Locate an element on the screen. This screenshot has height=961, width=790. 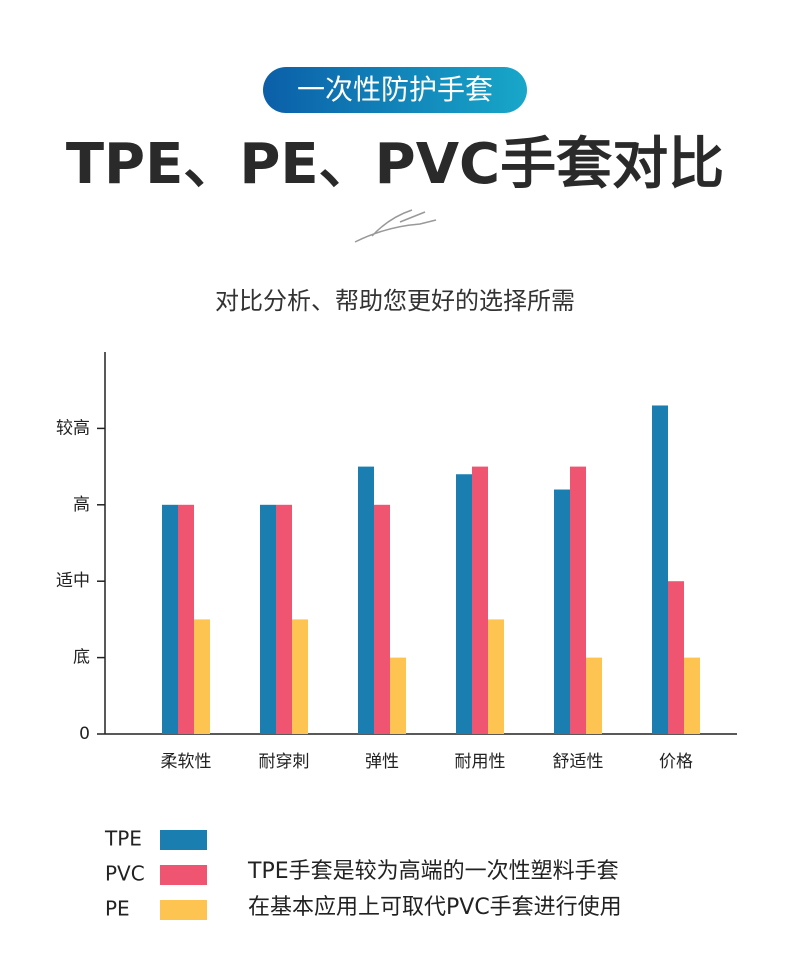
subtitle: 对比分析、帮助您更好的选择所需 is located at coordinates (395, 301).